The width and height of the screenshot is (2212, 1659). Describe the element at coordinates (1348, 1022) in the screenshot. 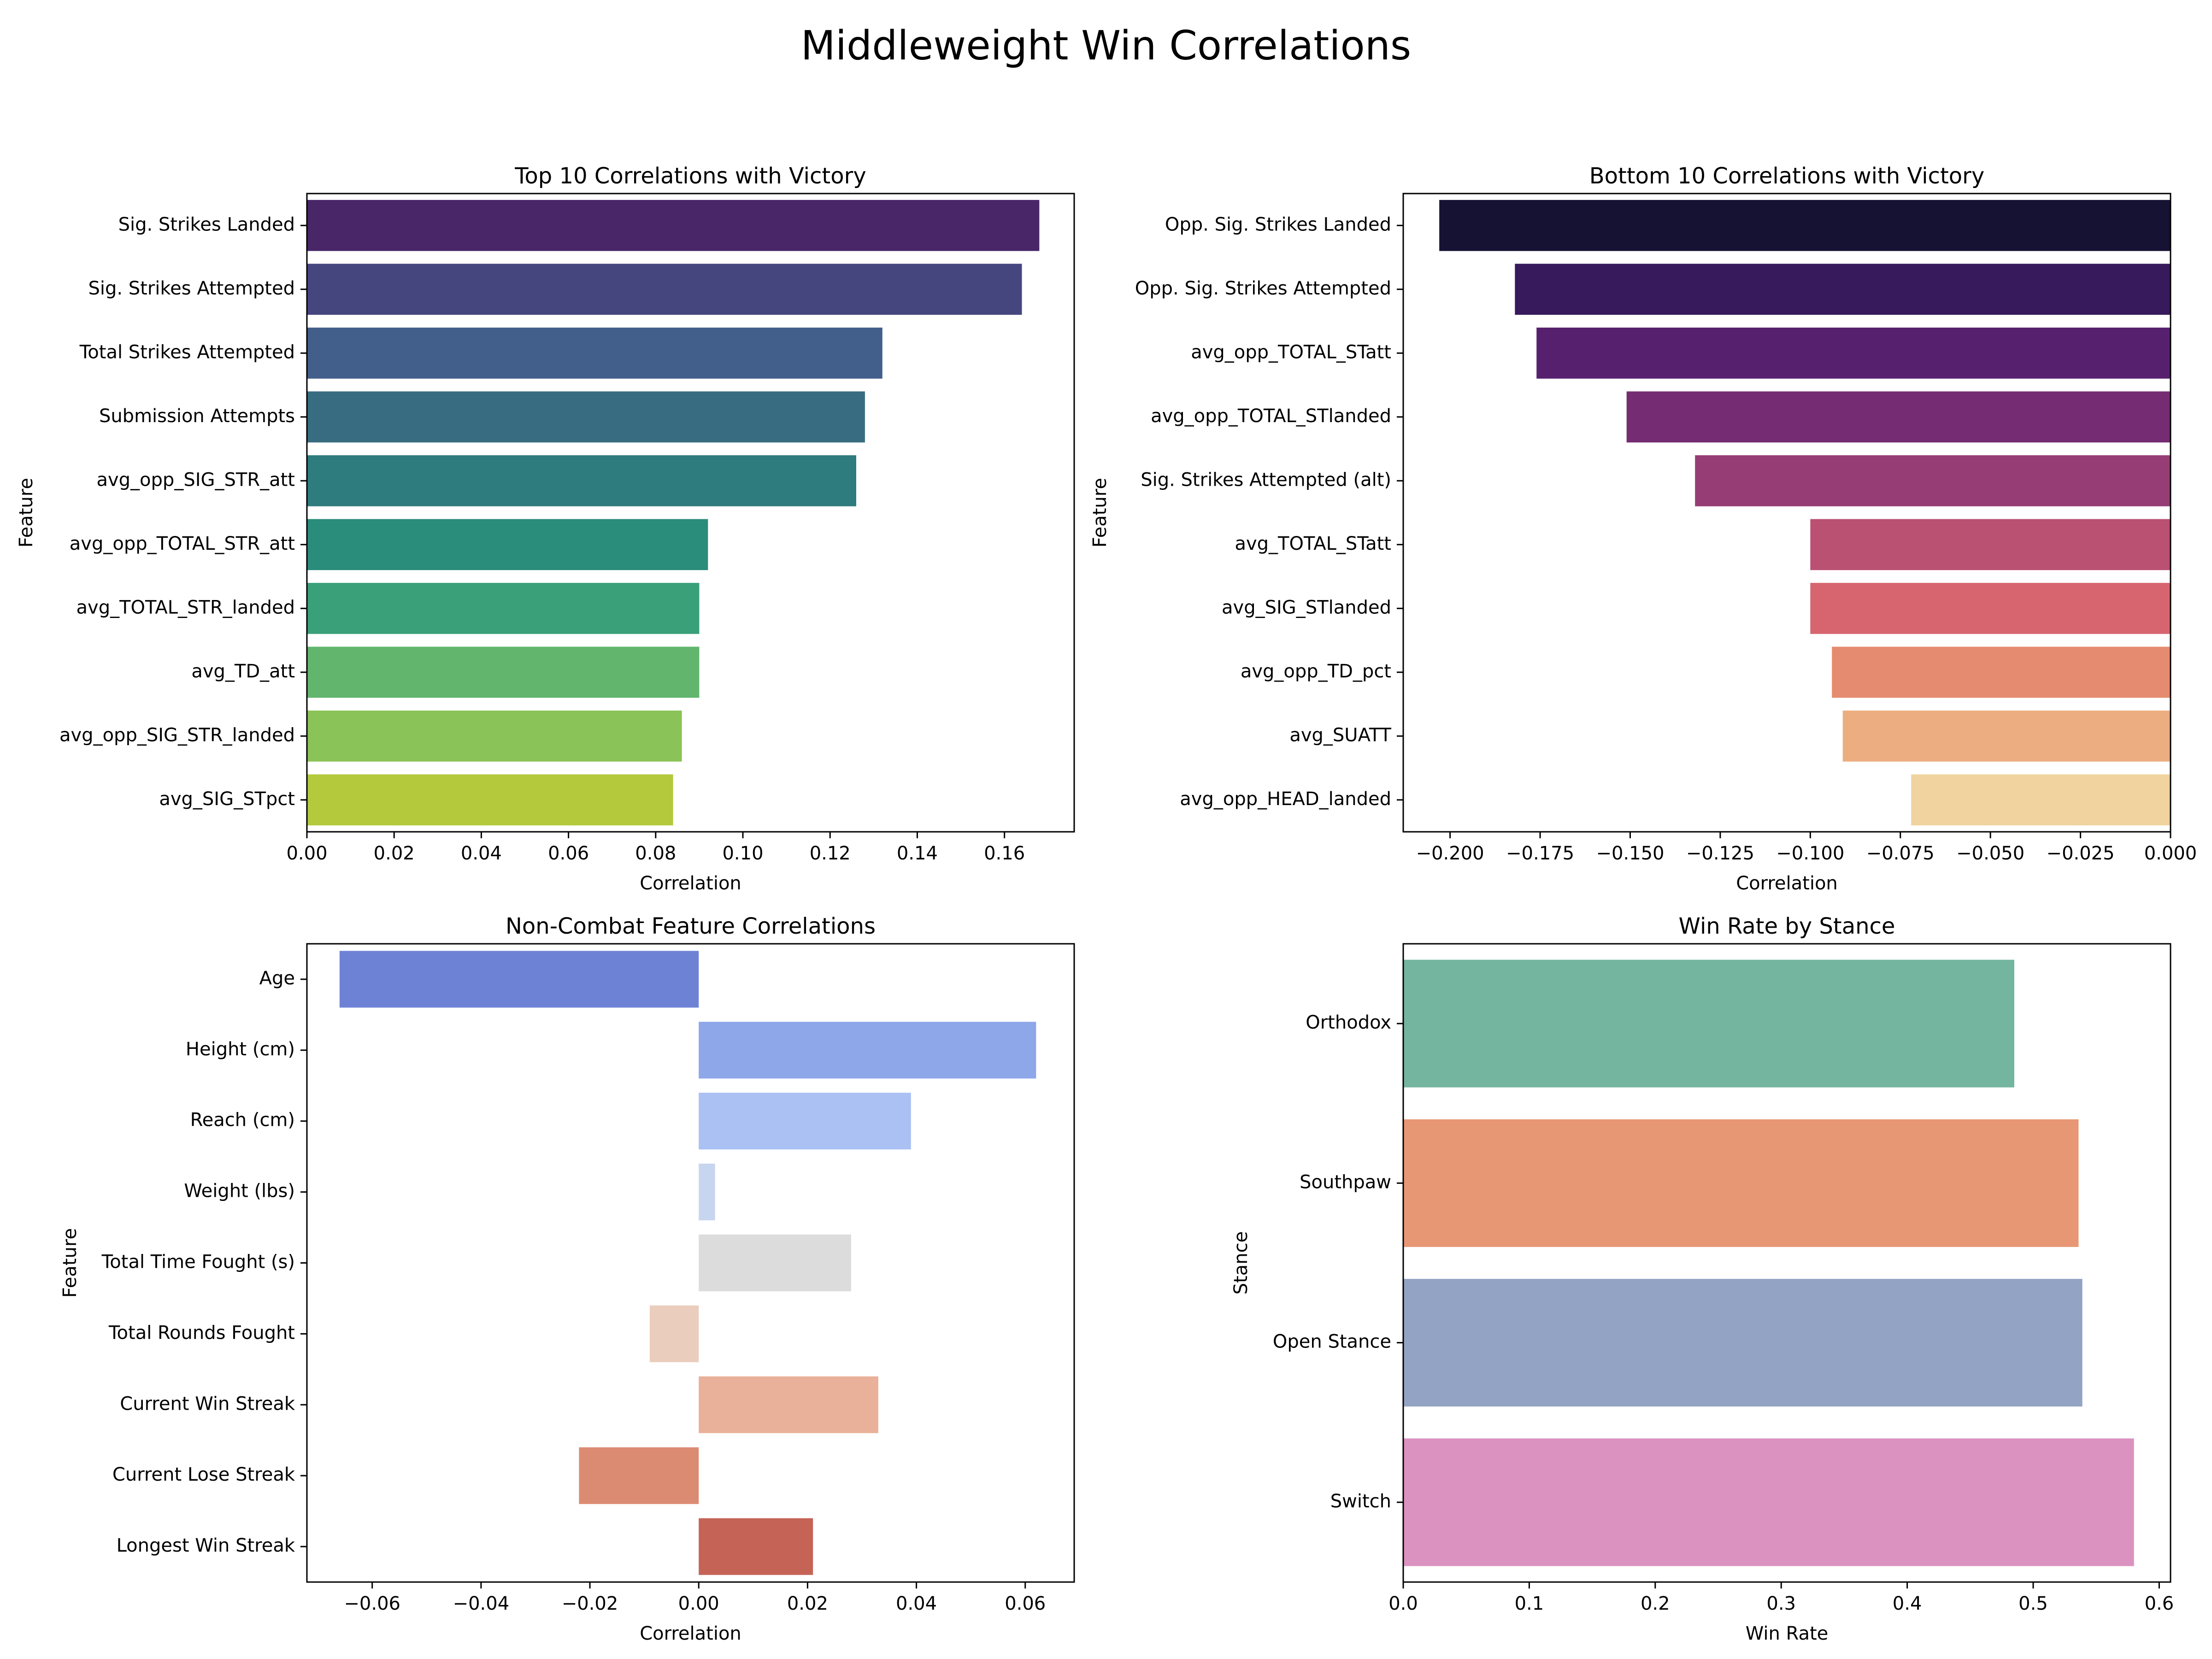

I see `ytick-label: Orthodox` at that location.